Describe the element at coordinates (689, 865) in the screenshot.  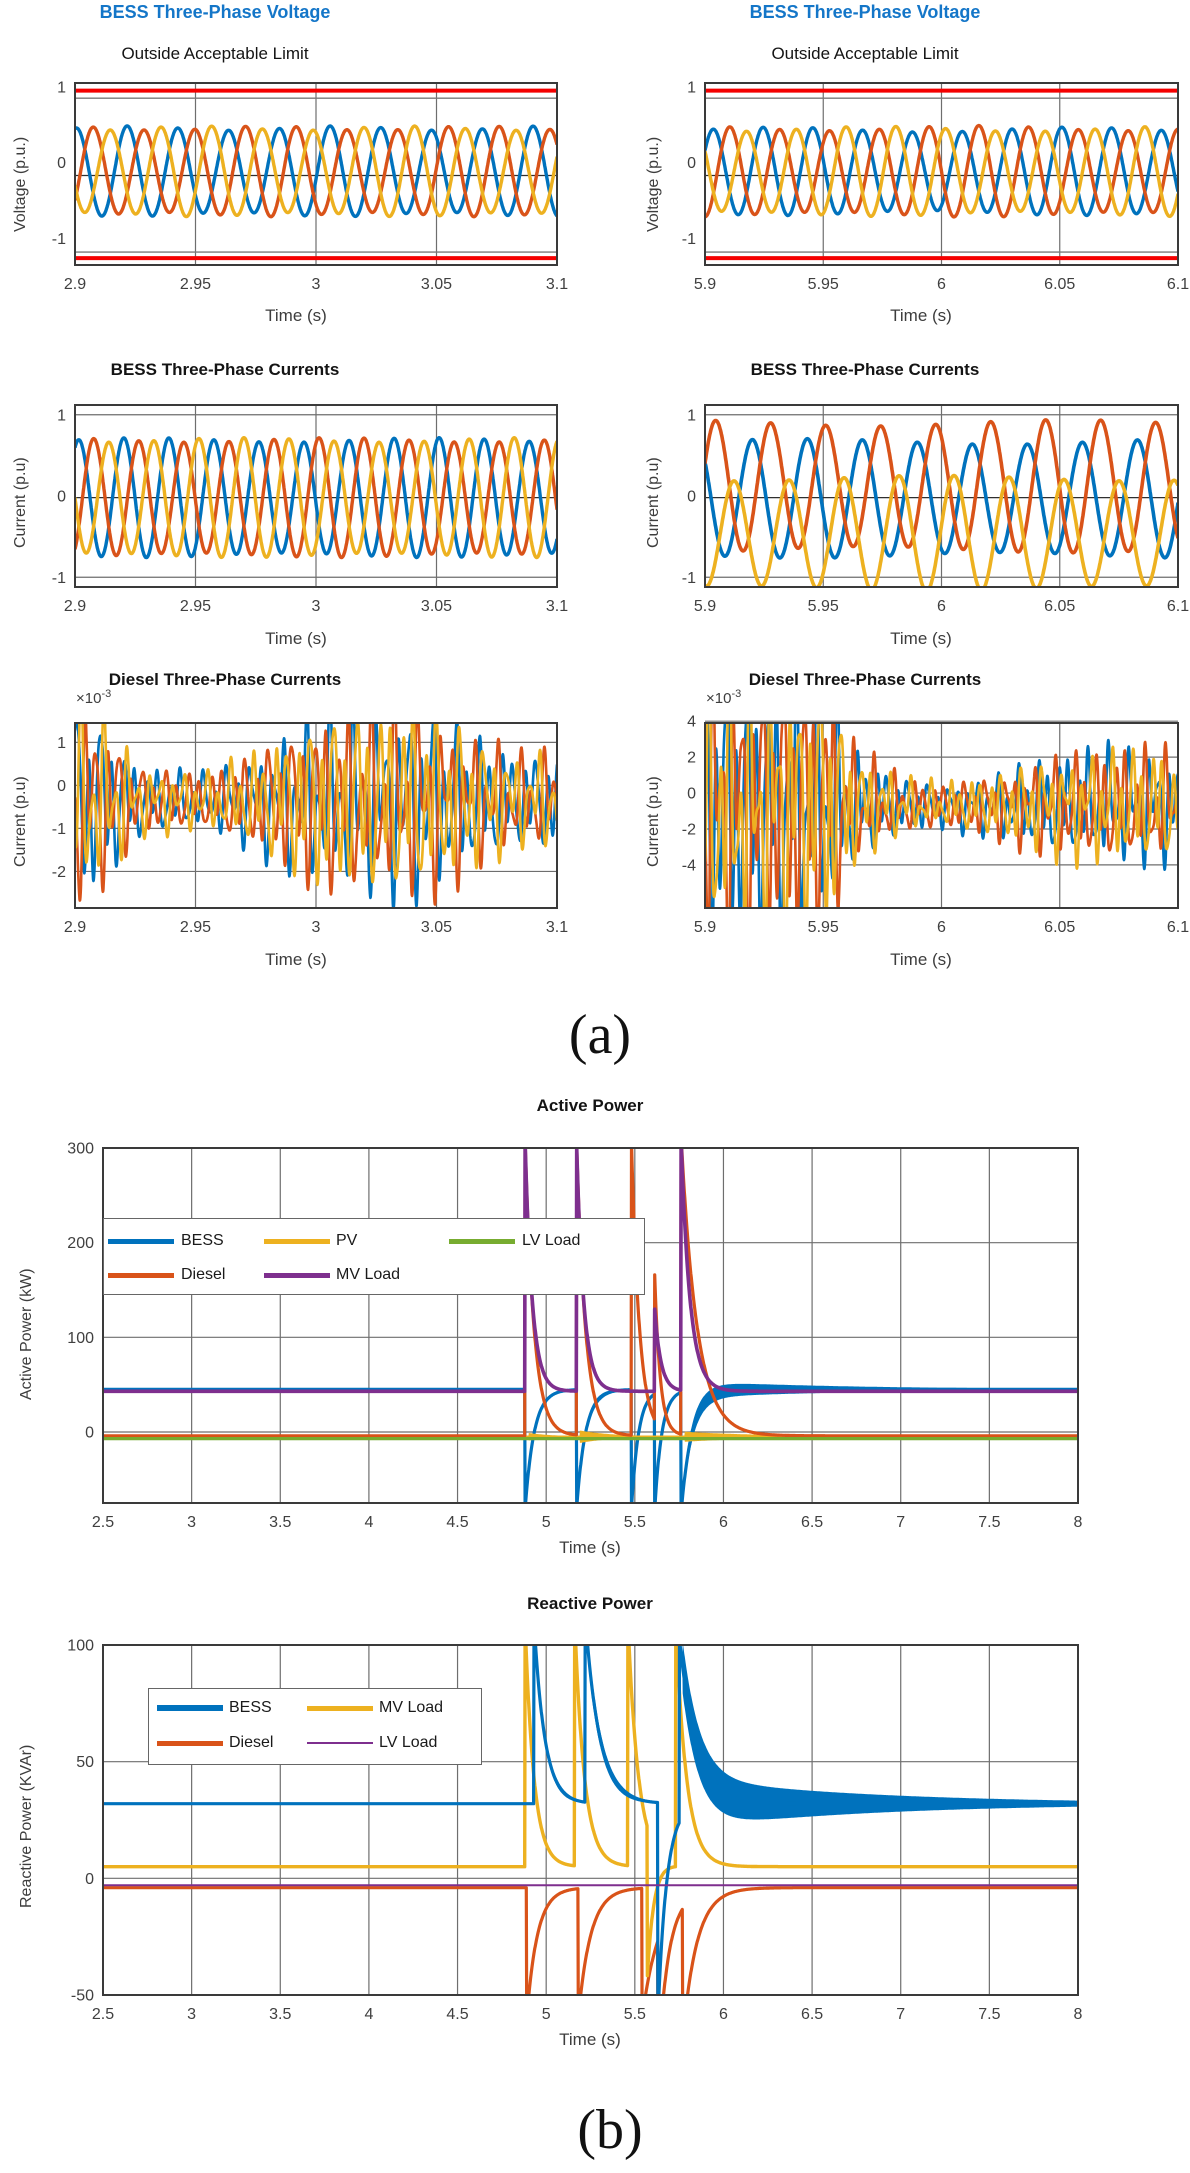
I see `svg-text: -4` at that location.